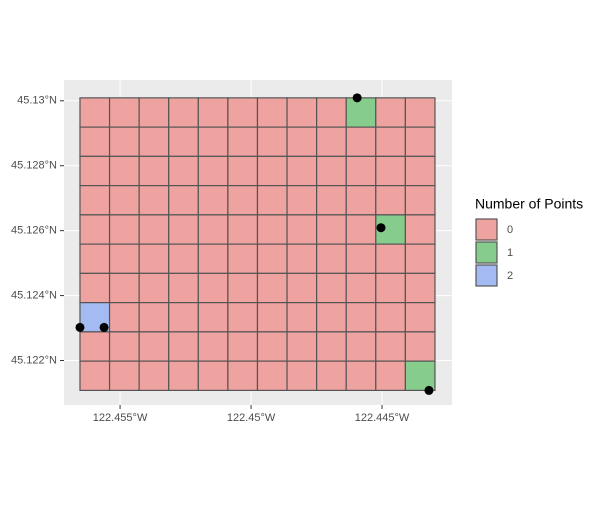 Image resolution: width=602 pixels, height=509 pixels. Describe the element at coordinates (34, 360) in the screenshot. I see `y-tick-label: 45.122°N` at that location.